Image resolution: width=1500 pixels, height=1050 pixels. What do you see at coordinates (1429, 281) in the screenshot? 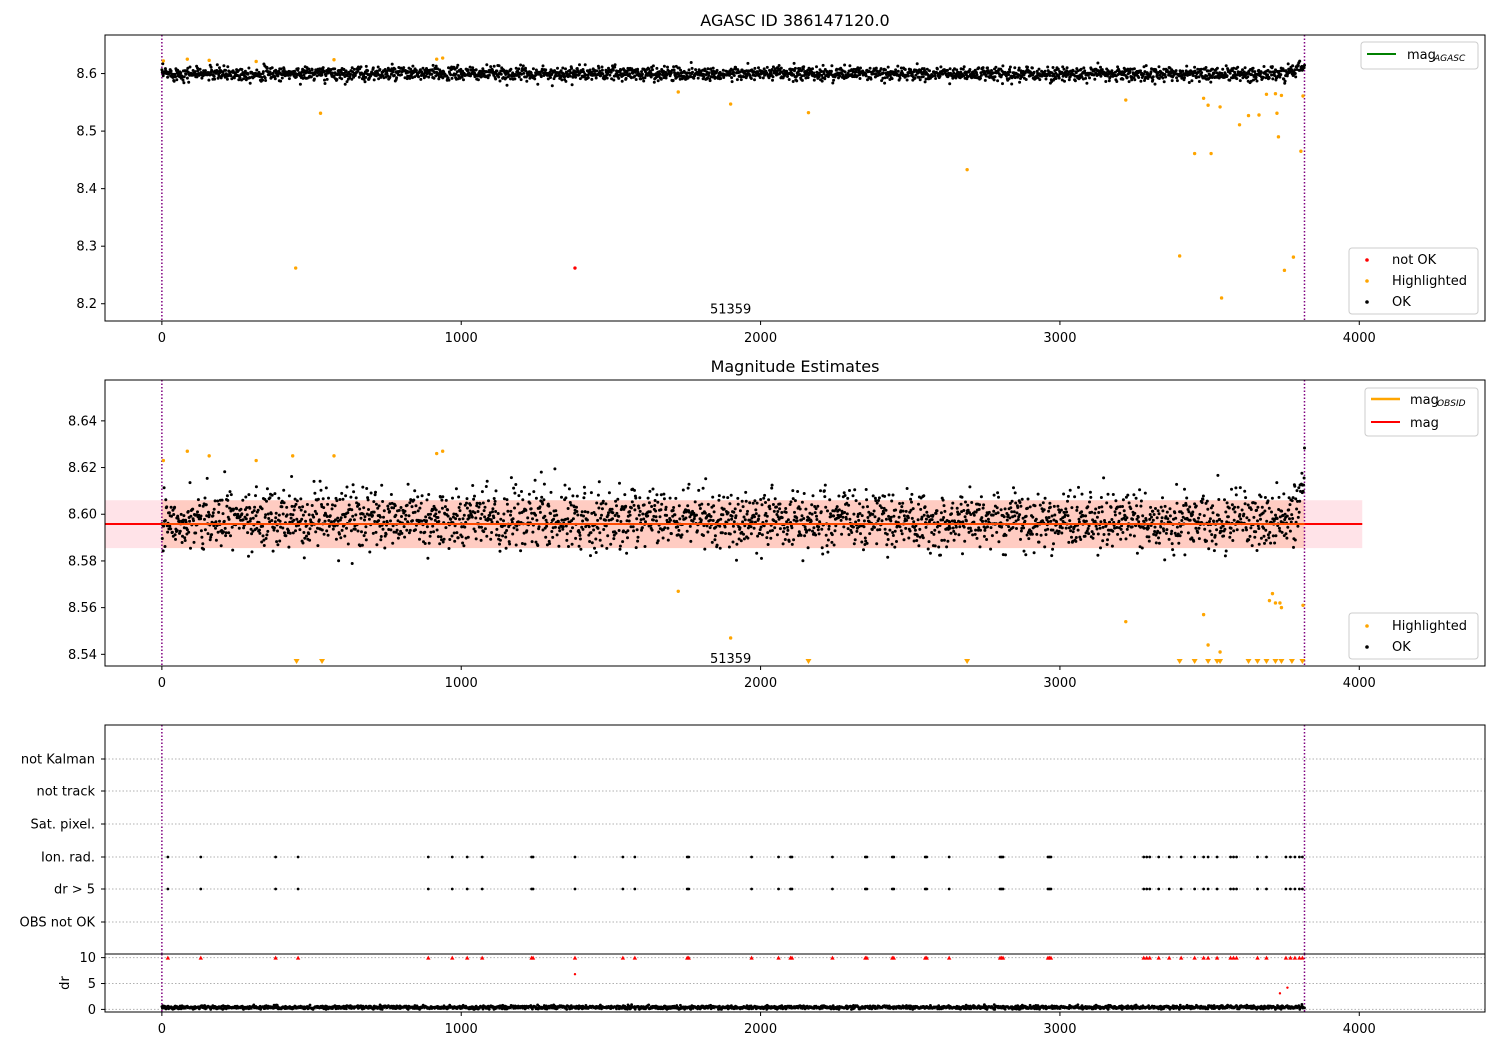
I see `legend-label-highlighted: Highlighted` at bounding box center [1429, 281].